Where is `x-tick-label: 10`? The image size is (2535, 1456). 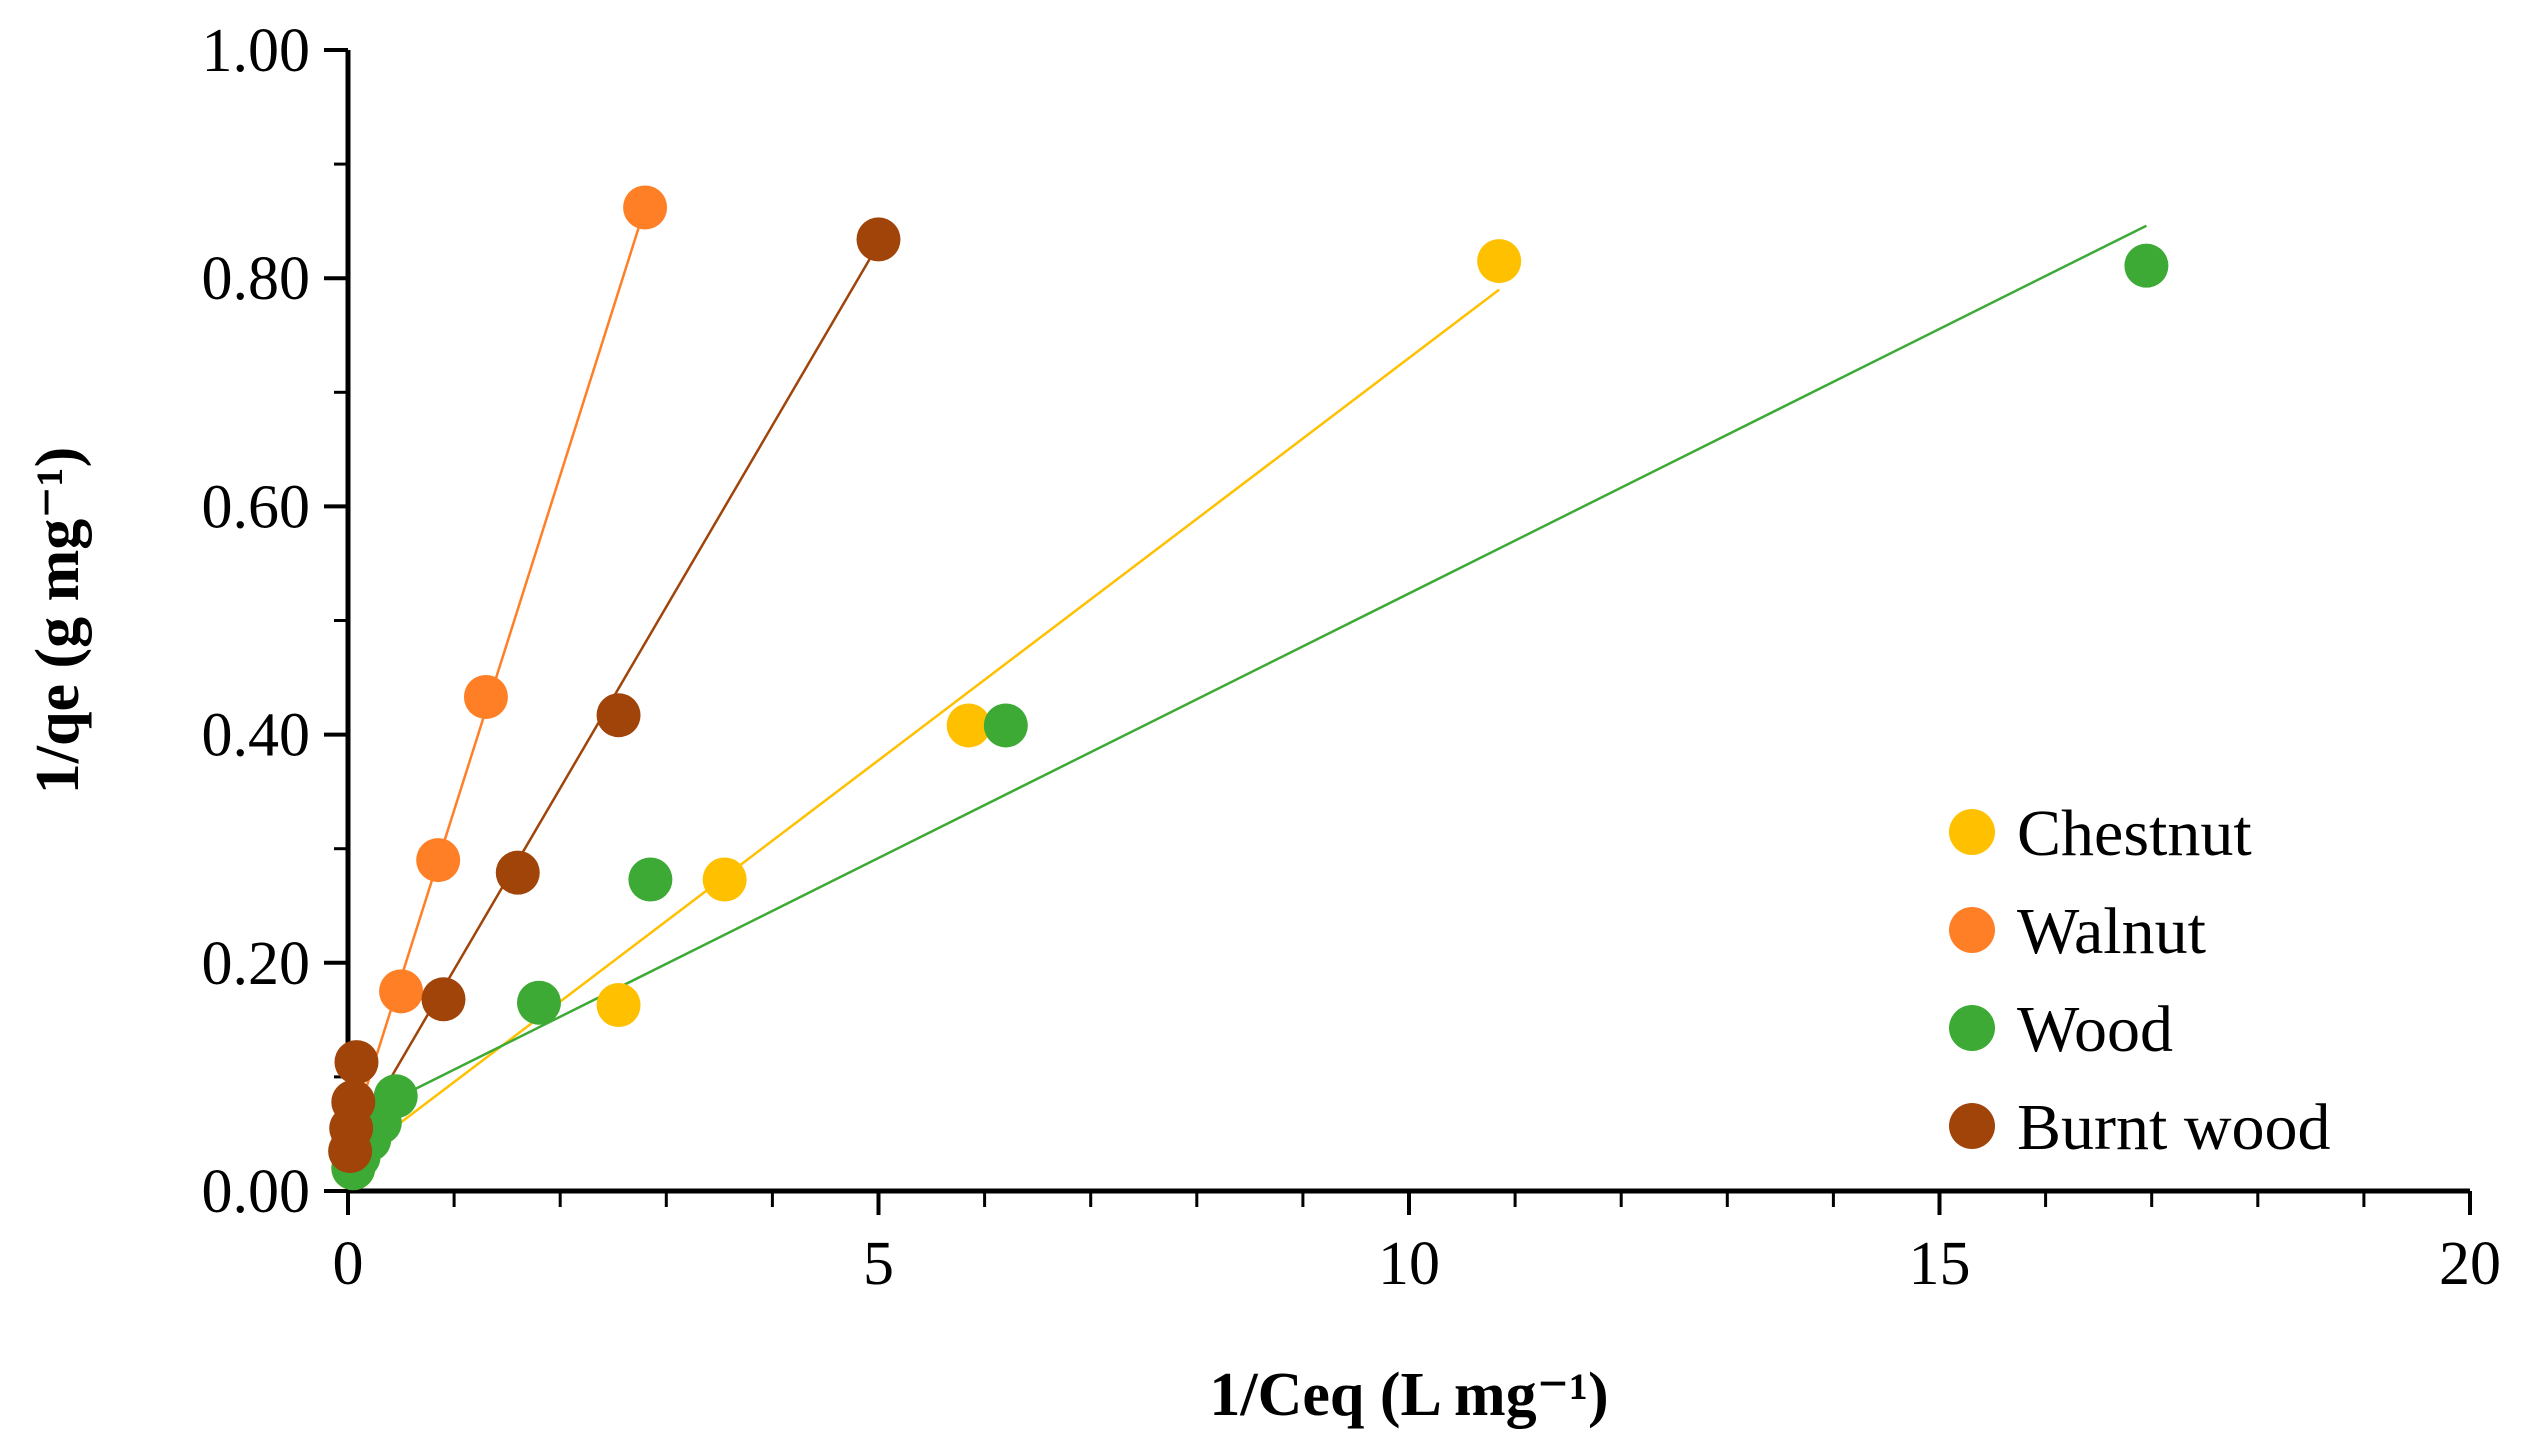
x-tick-label: 10 is located at coordinates (1409, 1264).